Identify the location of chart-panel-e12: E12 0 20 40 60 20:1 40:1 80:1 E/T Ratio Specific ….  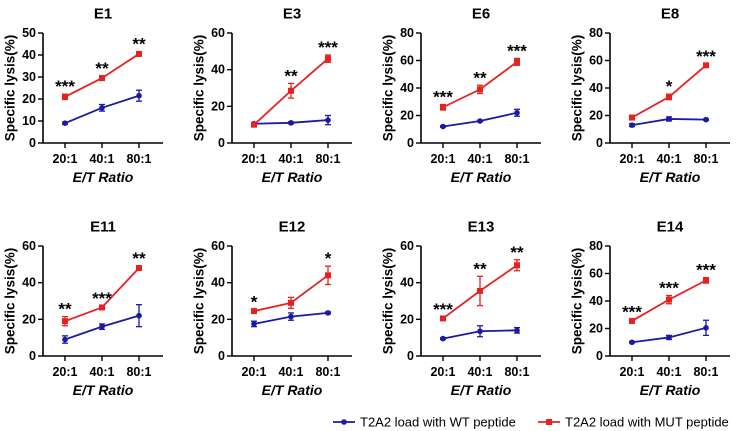
(272, 308).